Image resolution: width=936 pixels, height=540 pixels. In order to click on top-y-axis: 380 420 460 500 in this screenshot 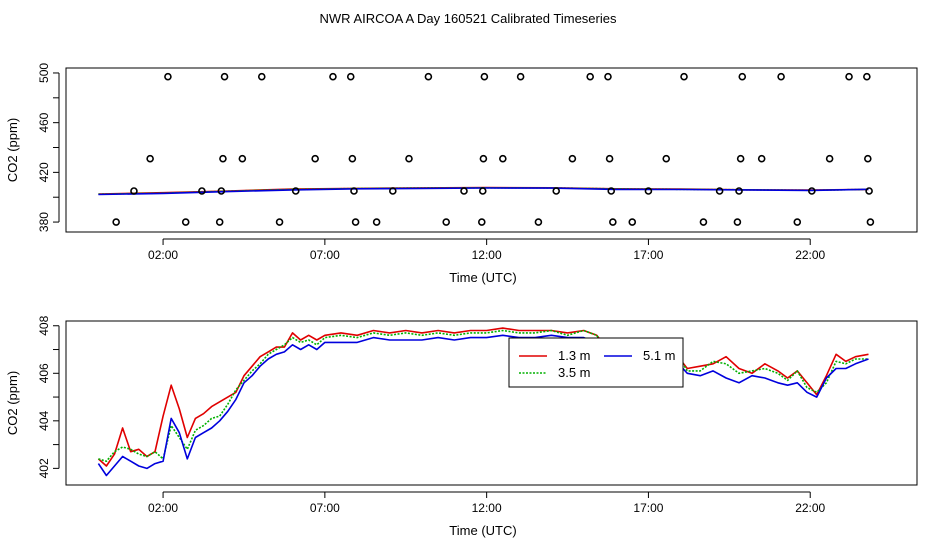, I will do `click(48, 147)`.